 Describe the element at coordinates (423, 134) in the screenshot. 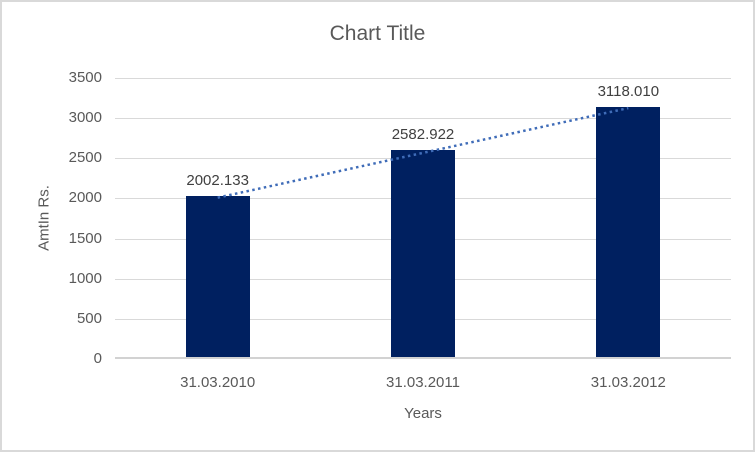

I see `data-label: 2582.922` at that location.